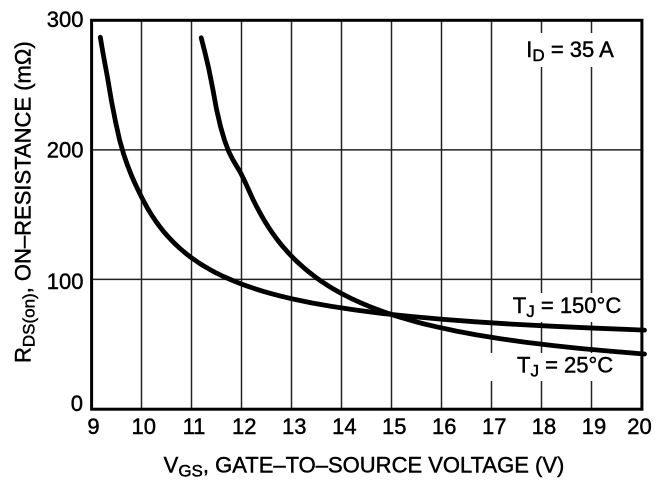 The height and width of the screenshot is (485, 666). What do you see at coordinates (639, 426) in the screenshot?
I see `svg-text: 20` at bounding box center [639, 426].